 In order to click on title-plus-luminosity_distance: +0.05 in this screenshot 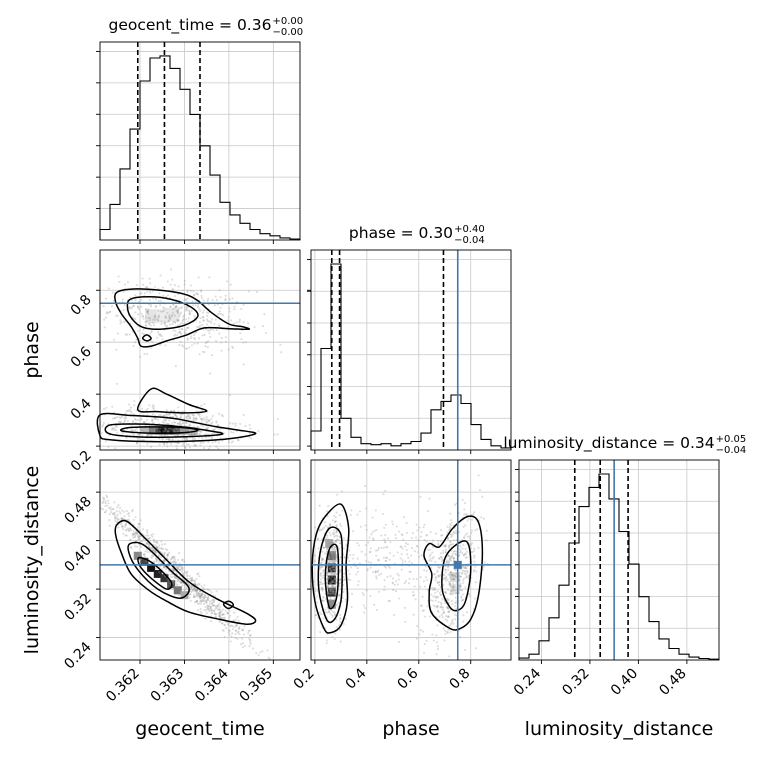, I will do `click(731, 439)`.